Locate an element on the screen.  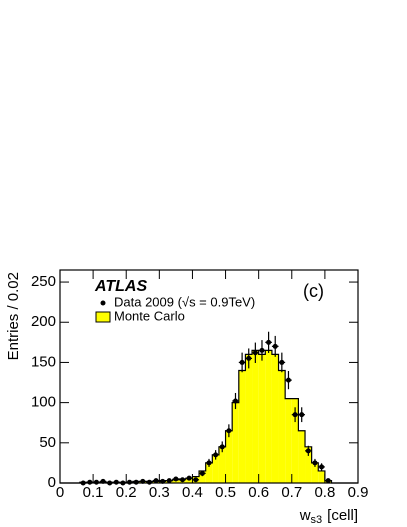
y-tick-label: 0 is located at coordinates (52, 482).